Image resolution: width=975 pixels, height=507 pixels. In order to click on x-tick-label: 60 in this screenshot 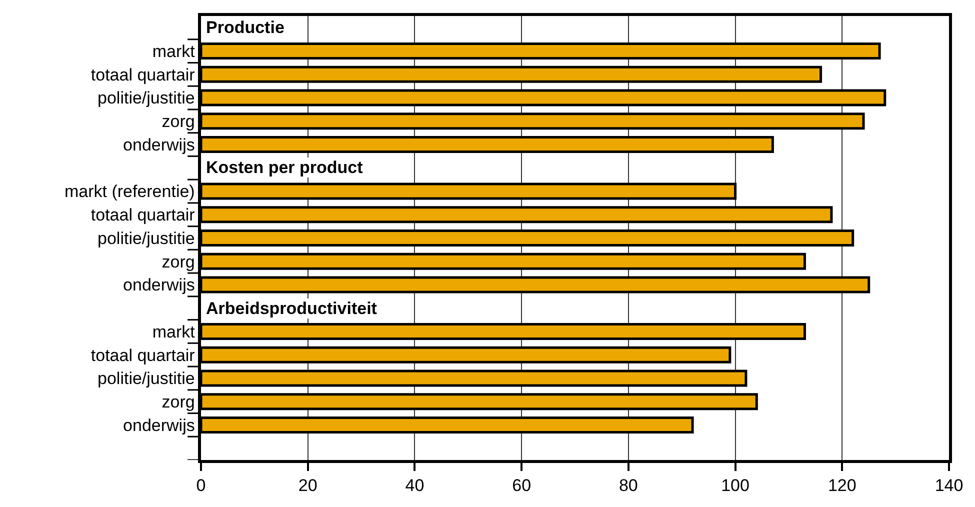, I will do `click(522, 486)`.